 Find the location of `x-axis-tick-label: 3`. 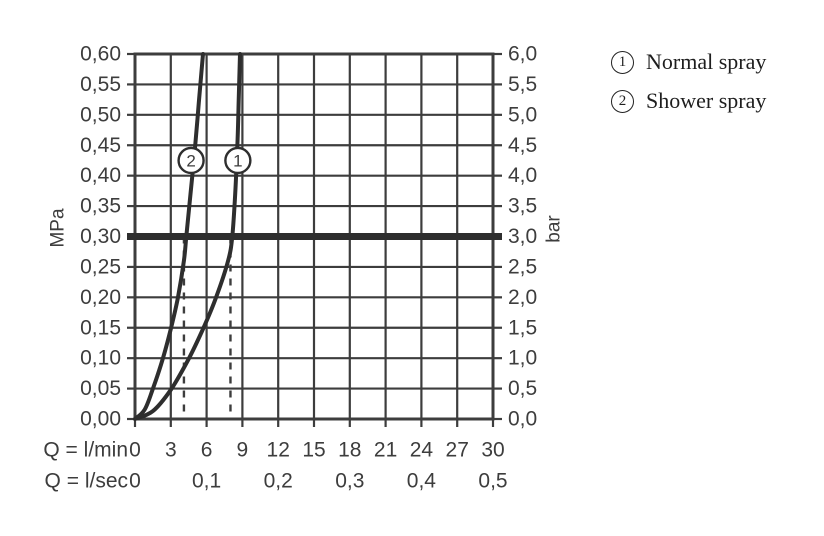

x-axis-tick-label: 3 is located at coordinates (171, 450).